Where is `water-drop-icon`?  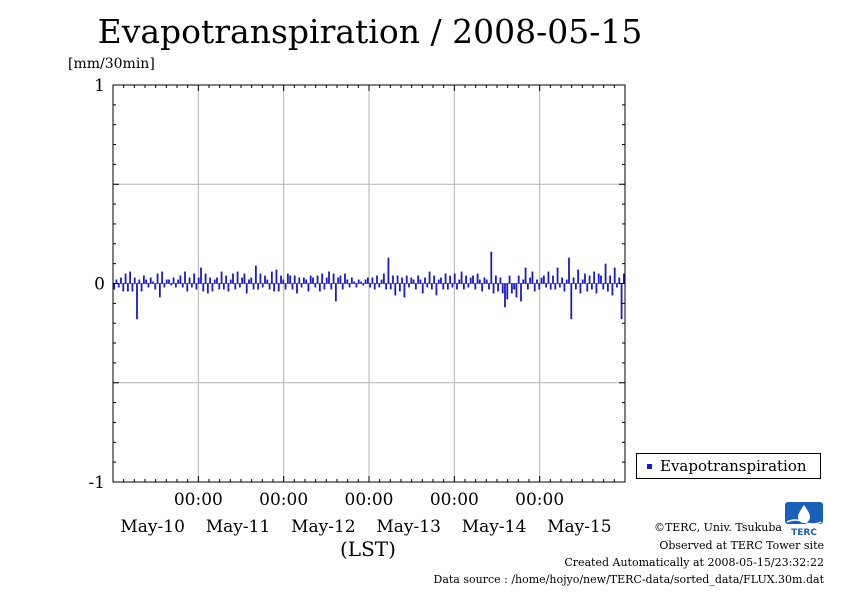 water-drop-icon is located at coordinates (804, 514).